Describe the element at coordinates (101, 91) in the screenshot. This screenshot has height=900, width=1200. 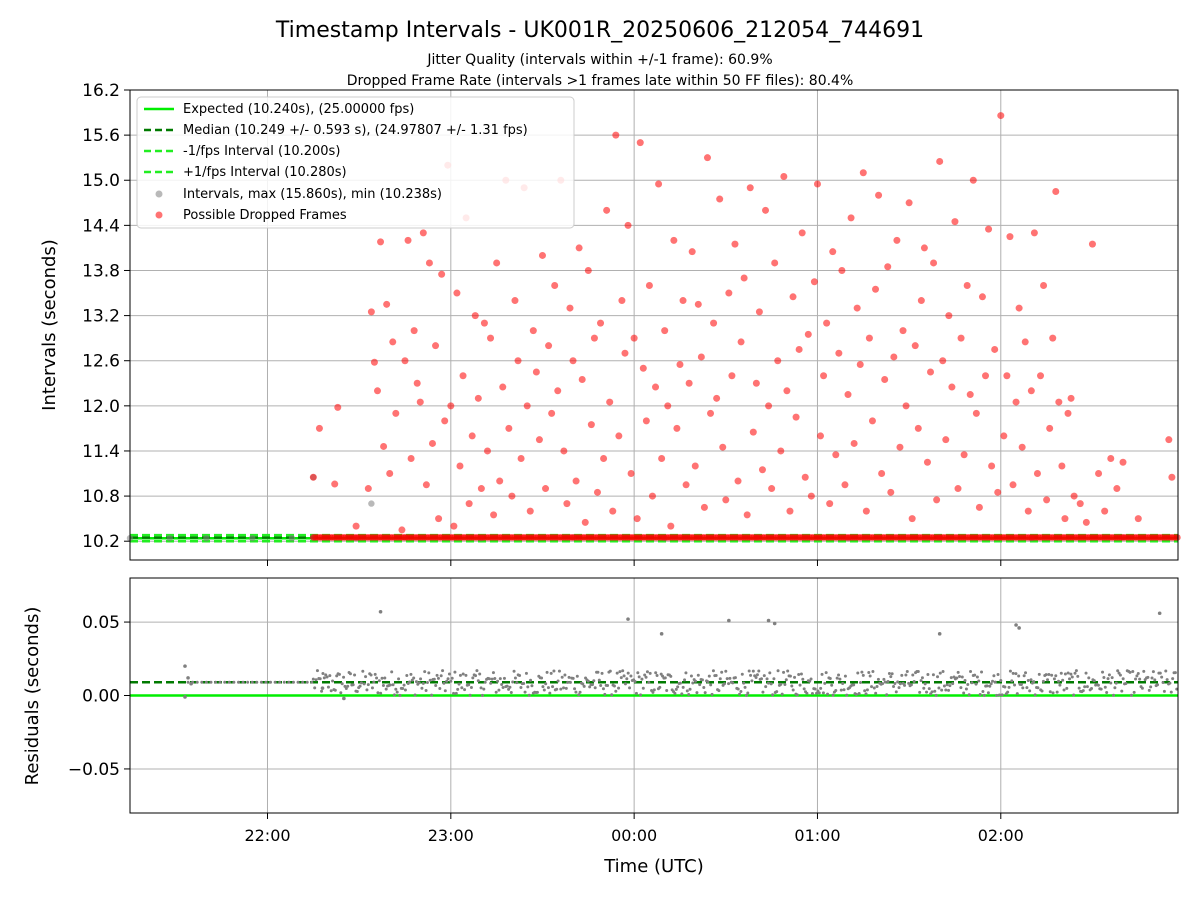
I see `intervals-y-tick-label: 16.2` at that location.